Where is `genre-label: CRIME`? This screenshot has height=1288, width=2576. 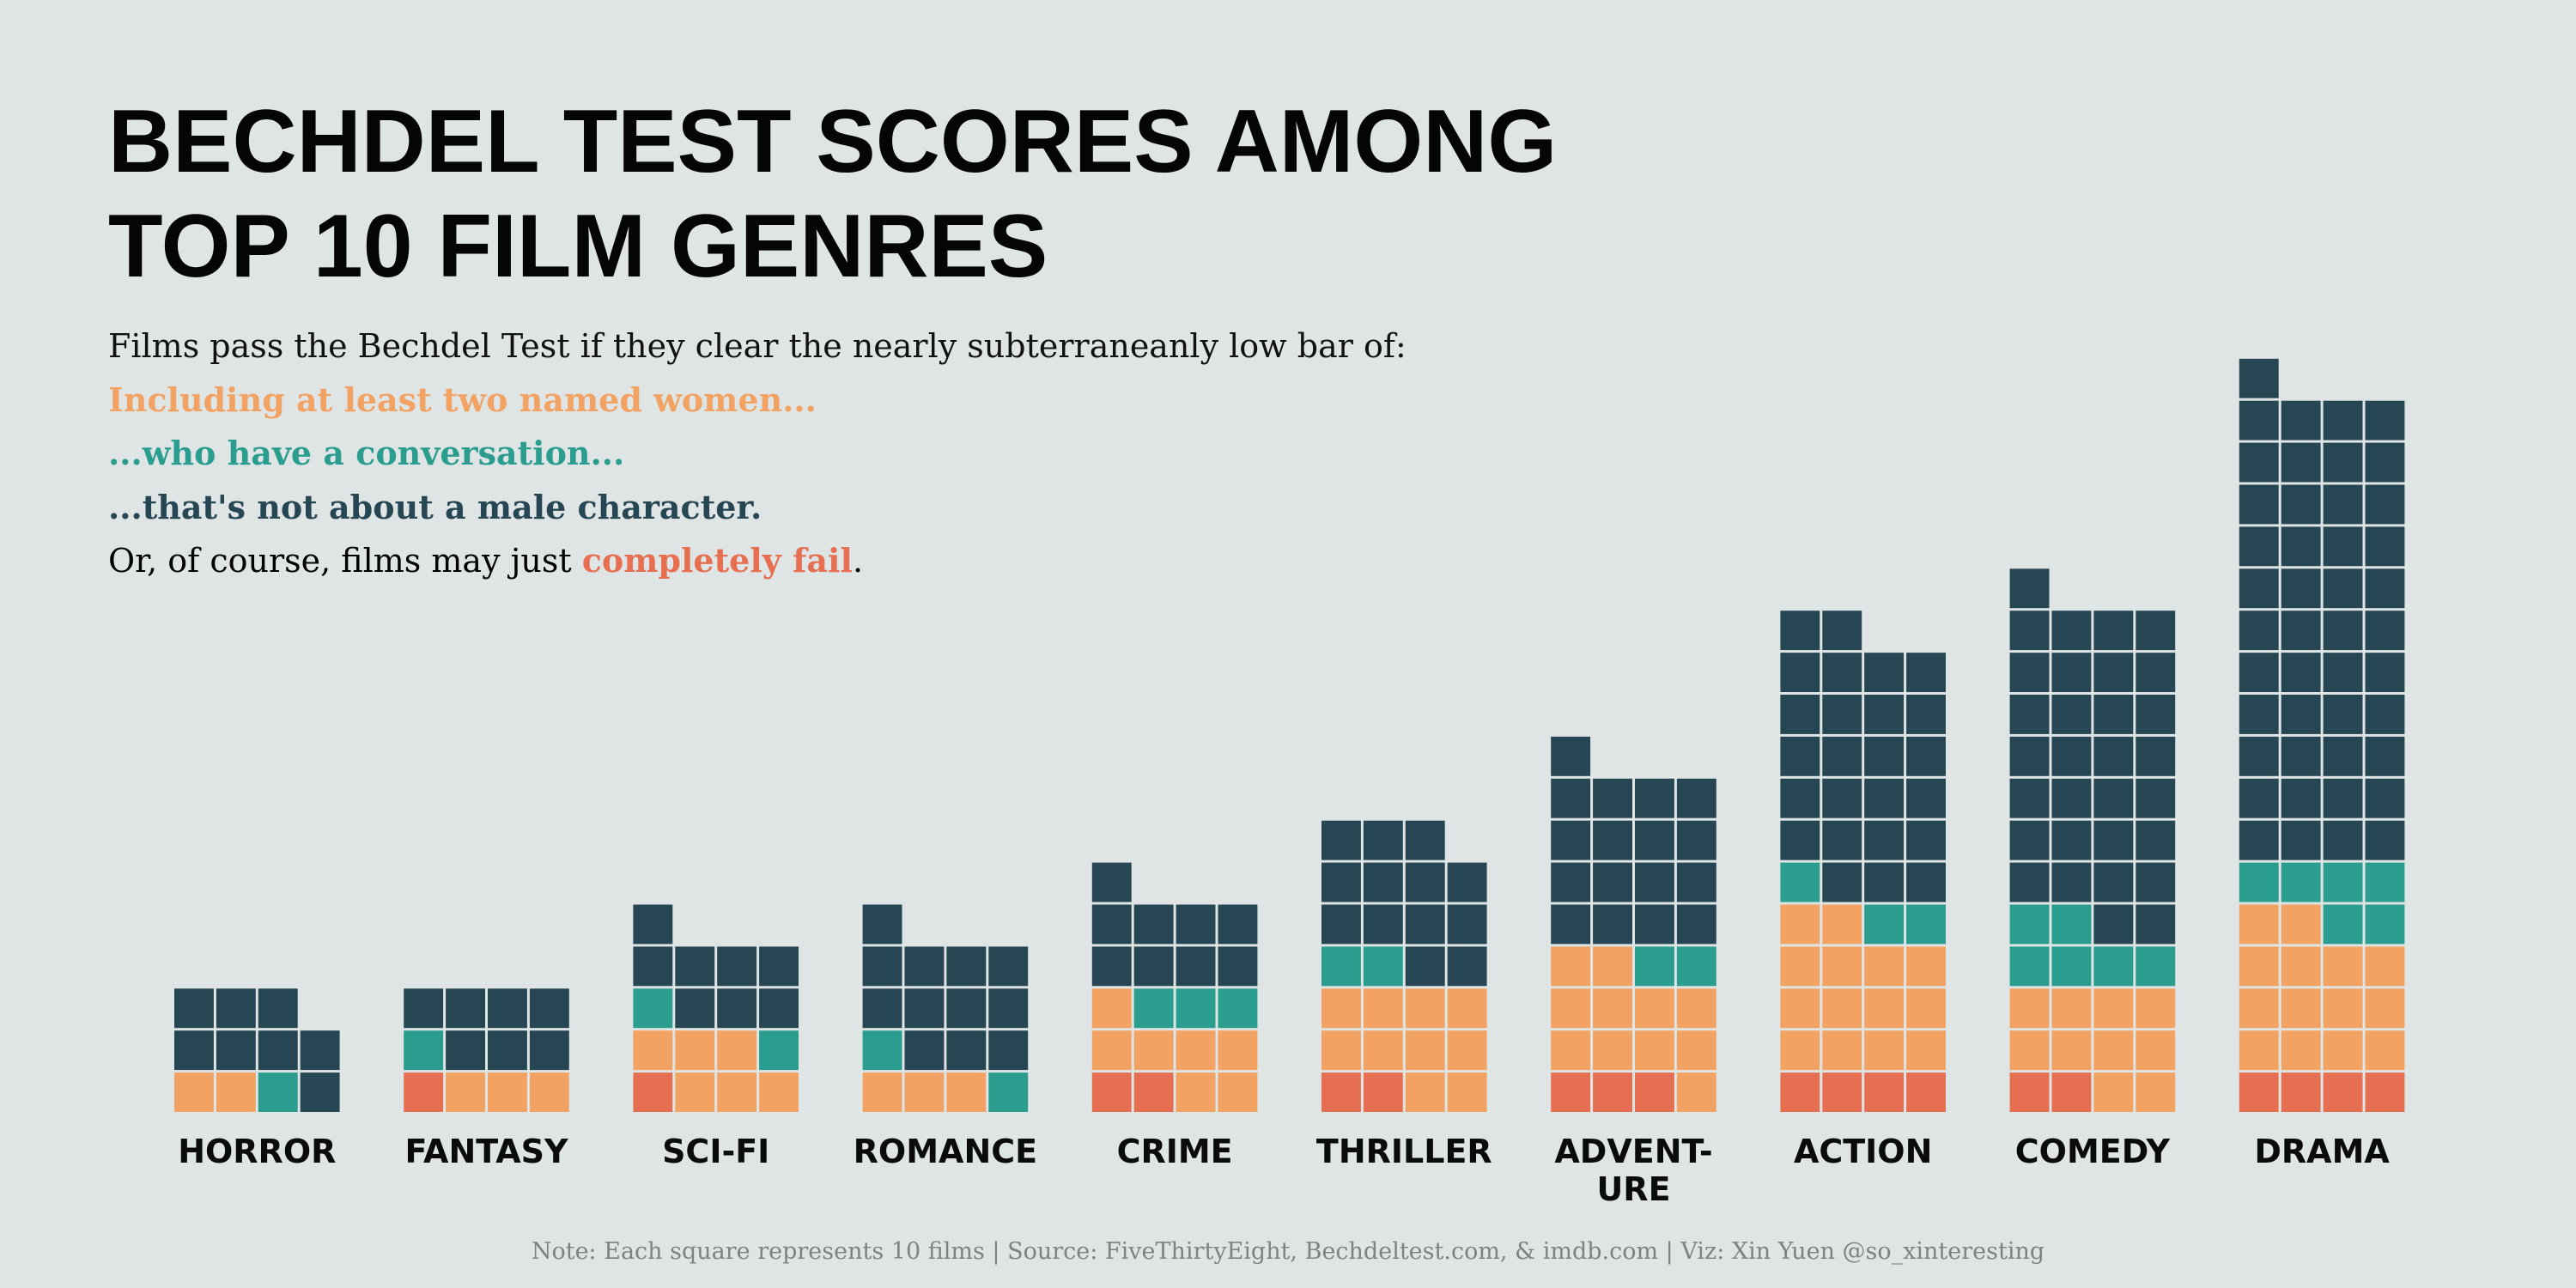 genre-label: CRIME is located at coordinates (1175, 1151).